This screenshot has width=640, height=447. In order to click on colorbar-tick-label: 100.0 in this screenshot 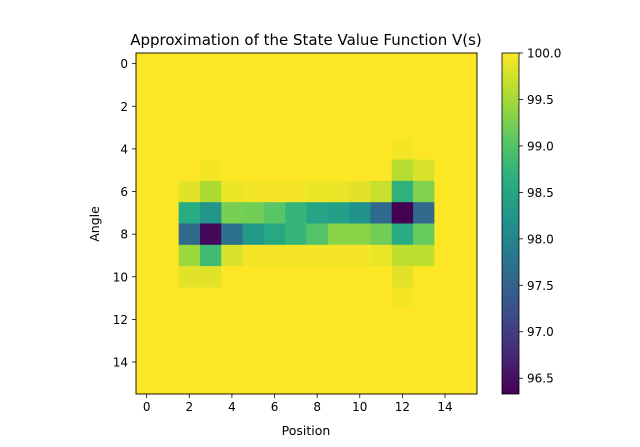, I will do `click(544, 54)`.